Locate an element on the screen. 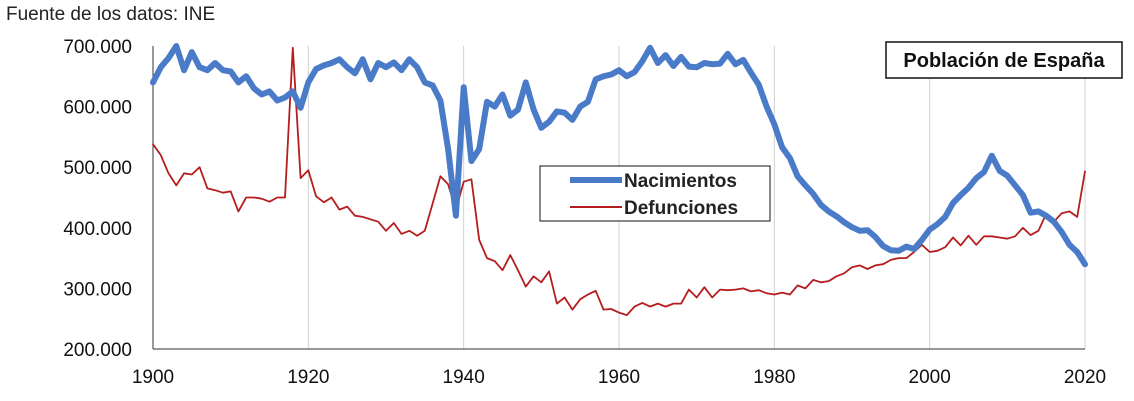 This screenshot has height=401, width=1134. chart-title: Población de España is located at coordinates (1004, 61).